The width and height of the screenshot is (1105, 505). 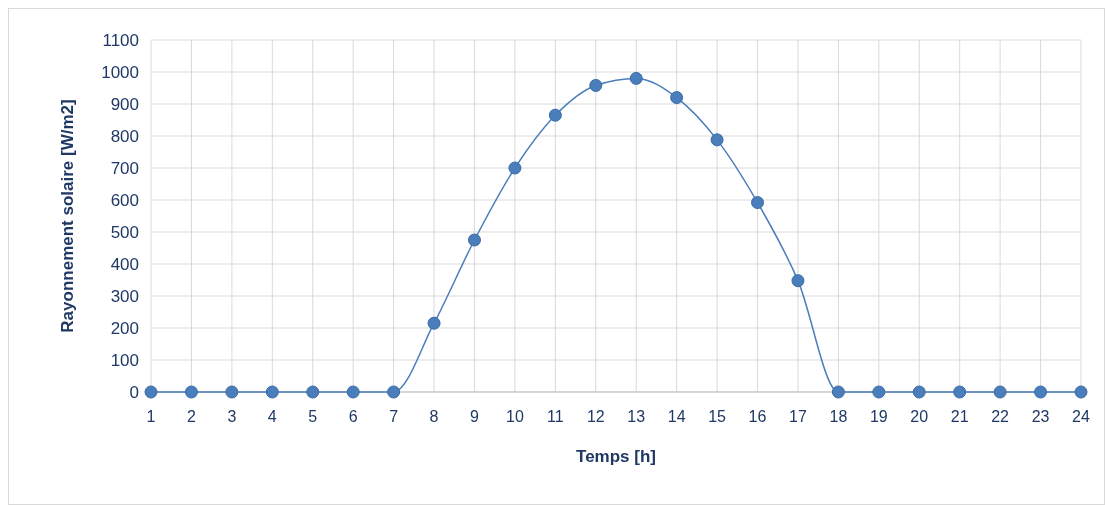 I want to click on x-tick-label: 1, so click(x=151, y=416).